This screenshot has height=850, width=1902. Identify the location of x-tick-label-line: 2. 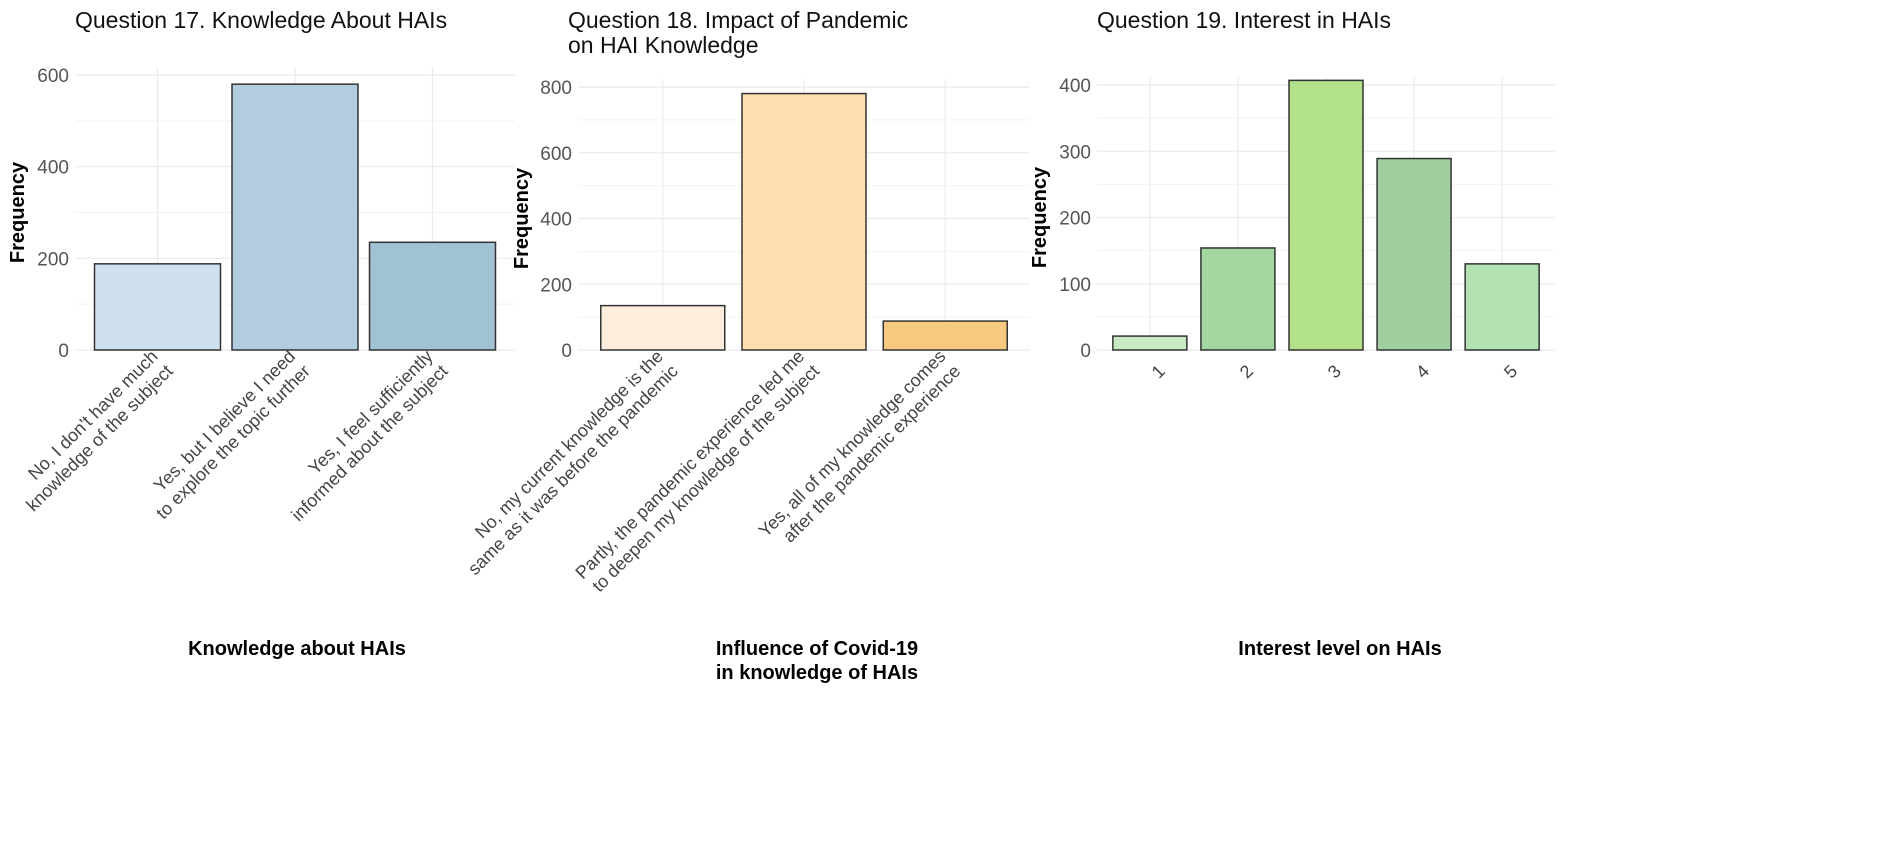
(1246, 371).